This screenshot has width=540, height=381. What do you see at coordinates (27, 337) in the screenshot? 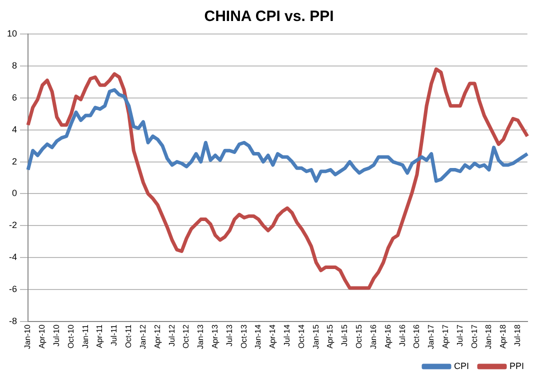
I see `x-tick-label: Jan-10` at bounding box center [27, 337].